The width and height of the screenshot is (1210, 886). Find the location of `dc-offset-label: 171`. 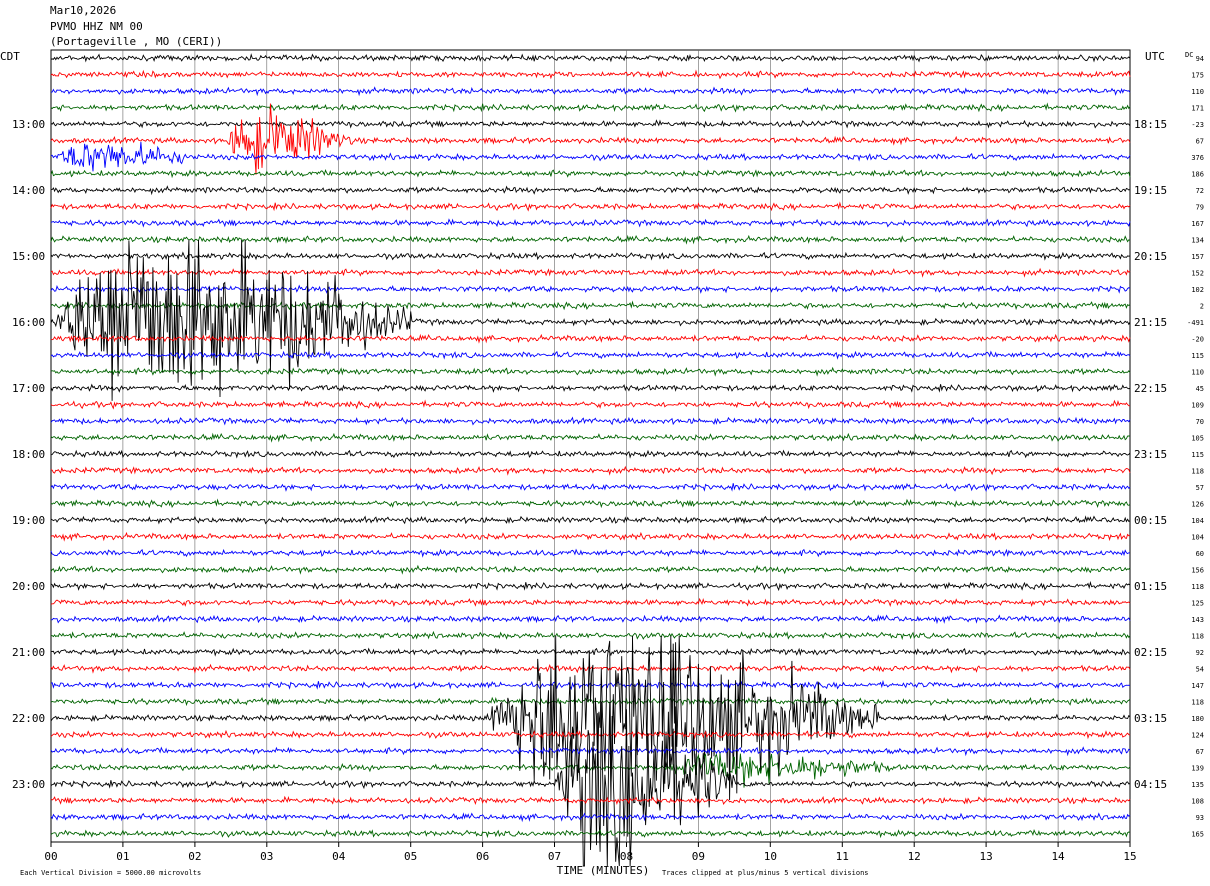

dc-offset-label: 171 is located at coordinates (1197, 109).